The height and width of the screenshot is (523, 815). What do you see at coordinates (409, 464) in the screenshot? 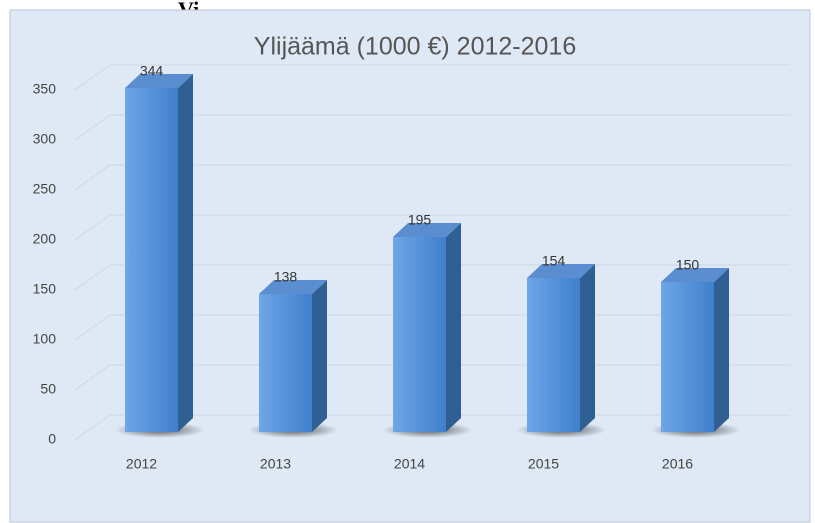
I see `x-tick-label: 2014` at bounding box center [409, 464].